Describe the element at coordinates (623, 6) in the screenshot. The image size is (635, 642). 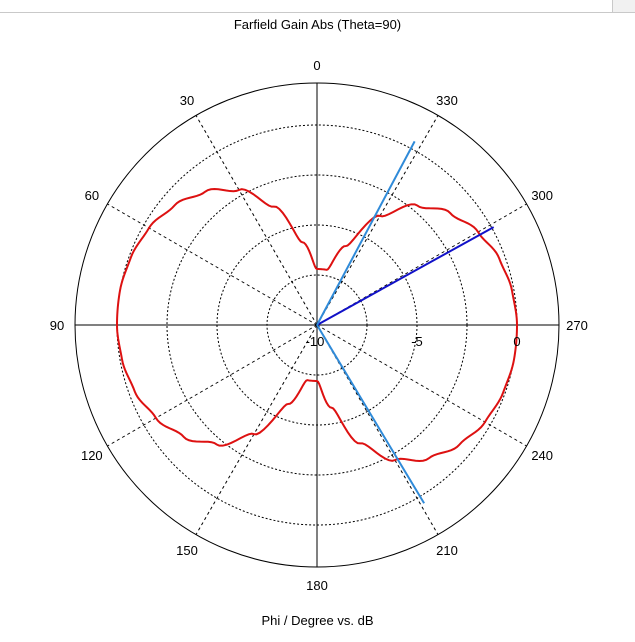
I see `window-corner` at that location.